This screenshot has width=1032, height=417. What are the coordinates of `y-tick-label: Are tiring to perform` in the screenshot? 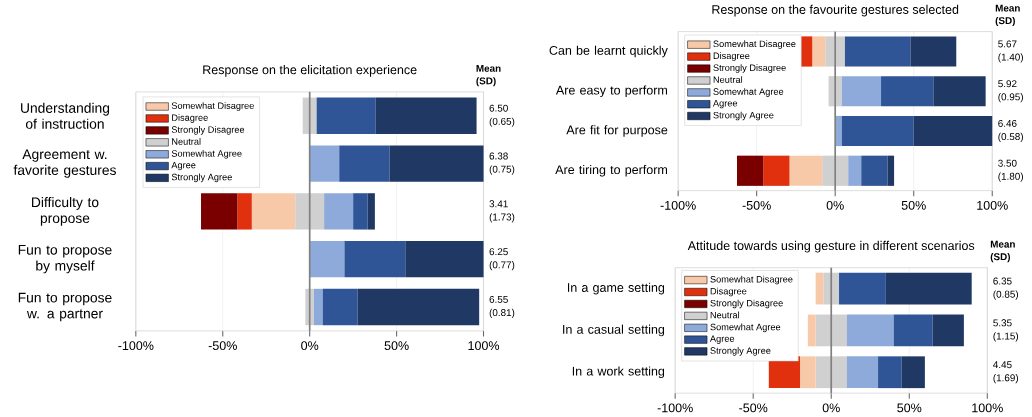 It's located at (611, 171).